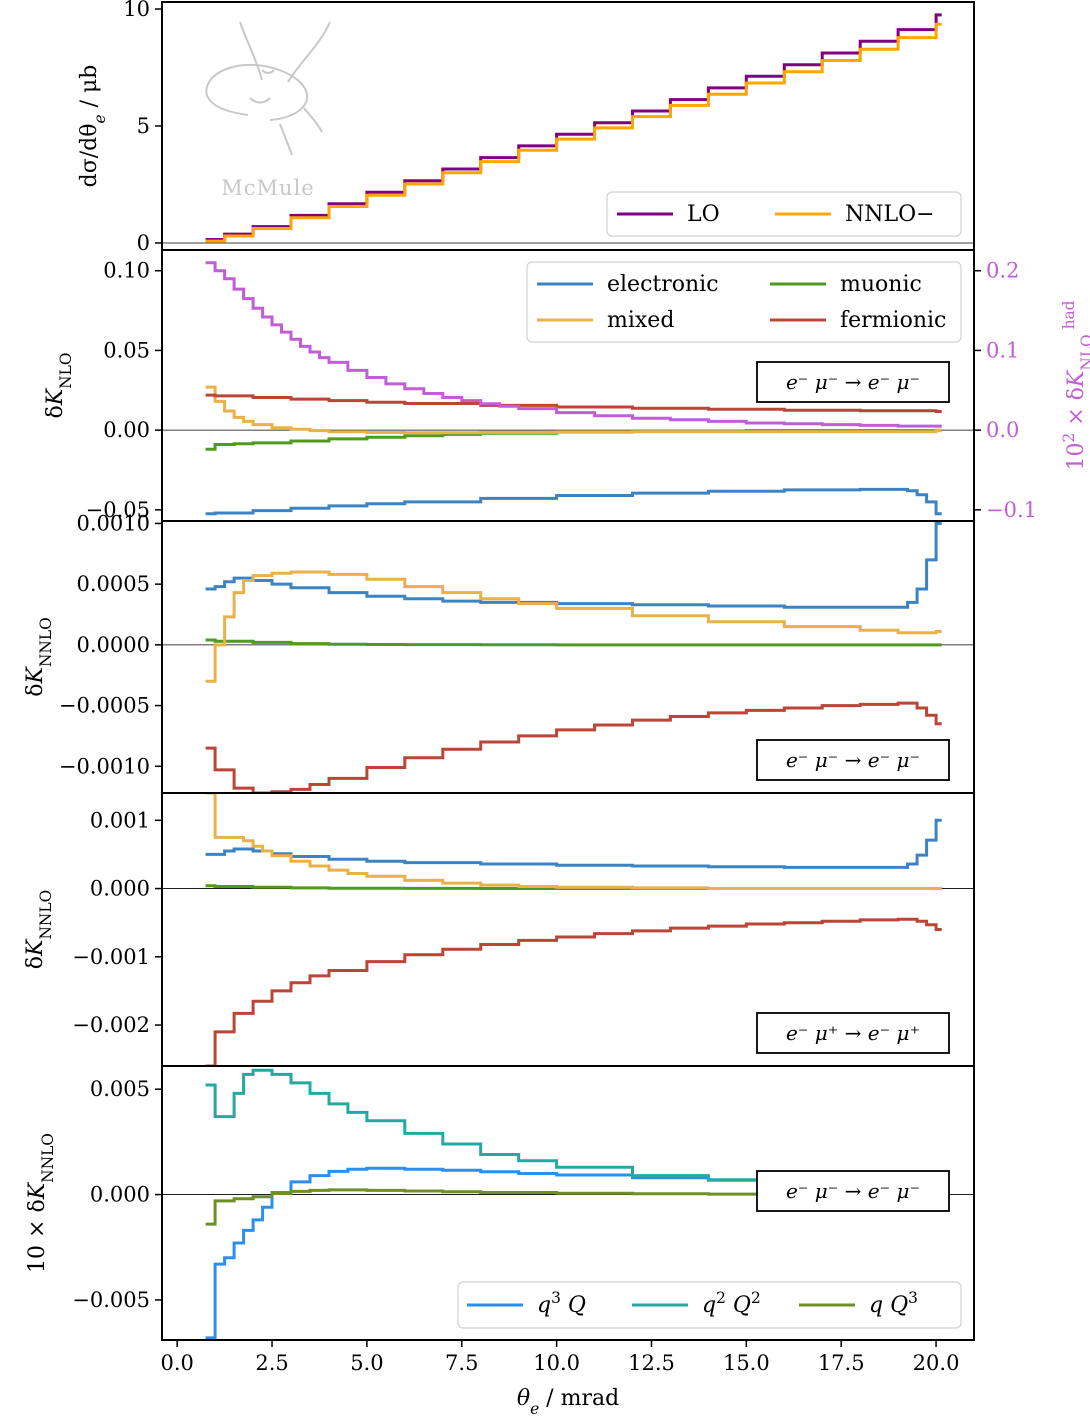  I want to click on mcmule-logo: McMule, so click(268, 110).